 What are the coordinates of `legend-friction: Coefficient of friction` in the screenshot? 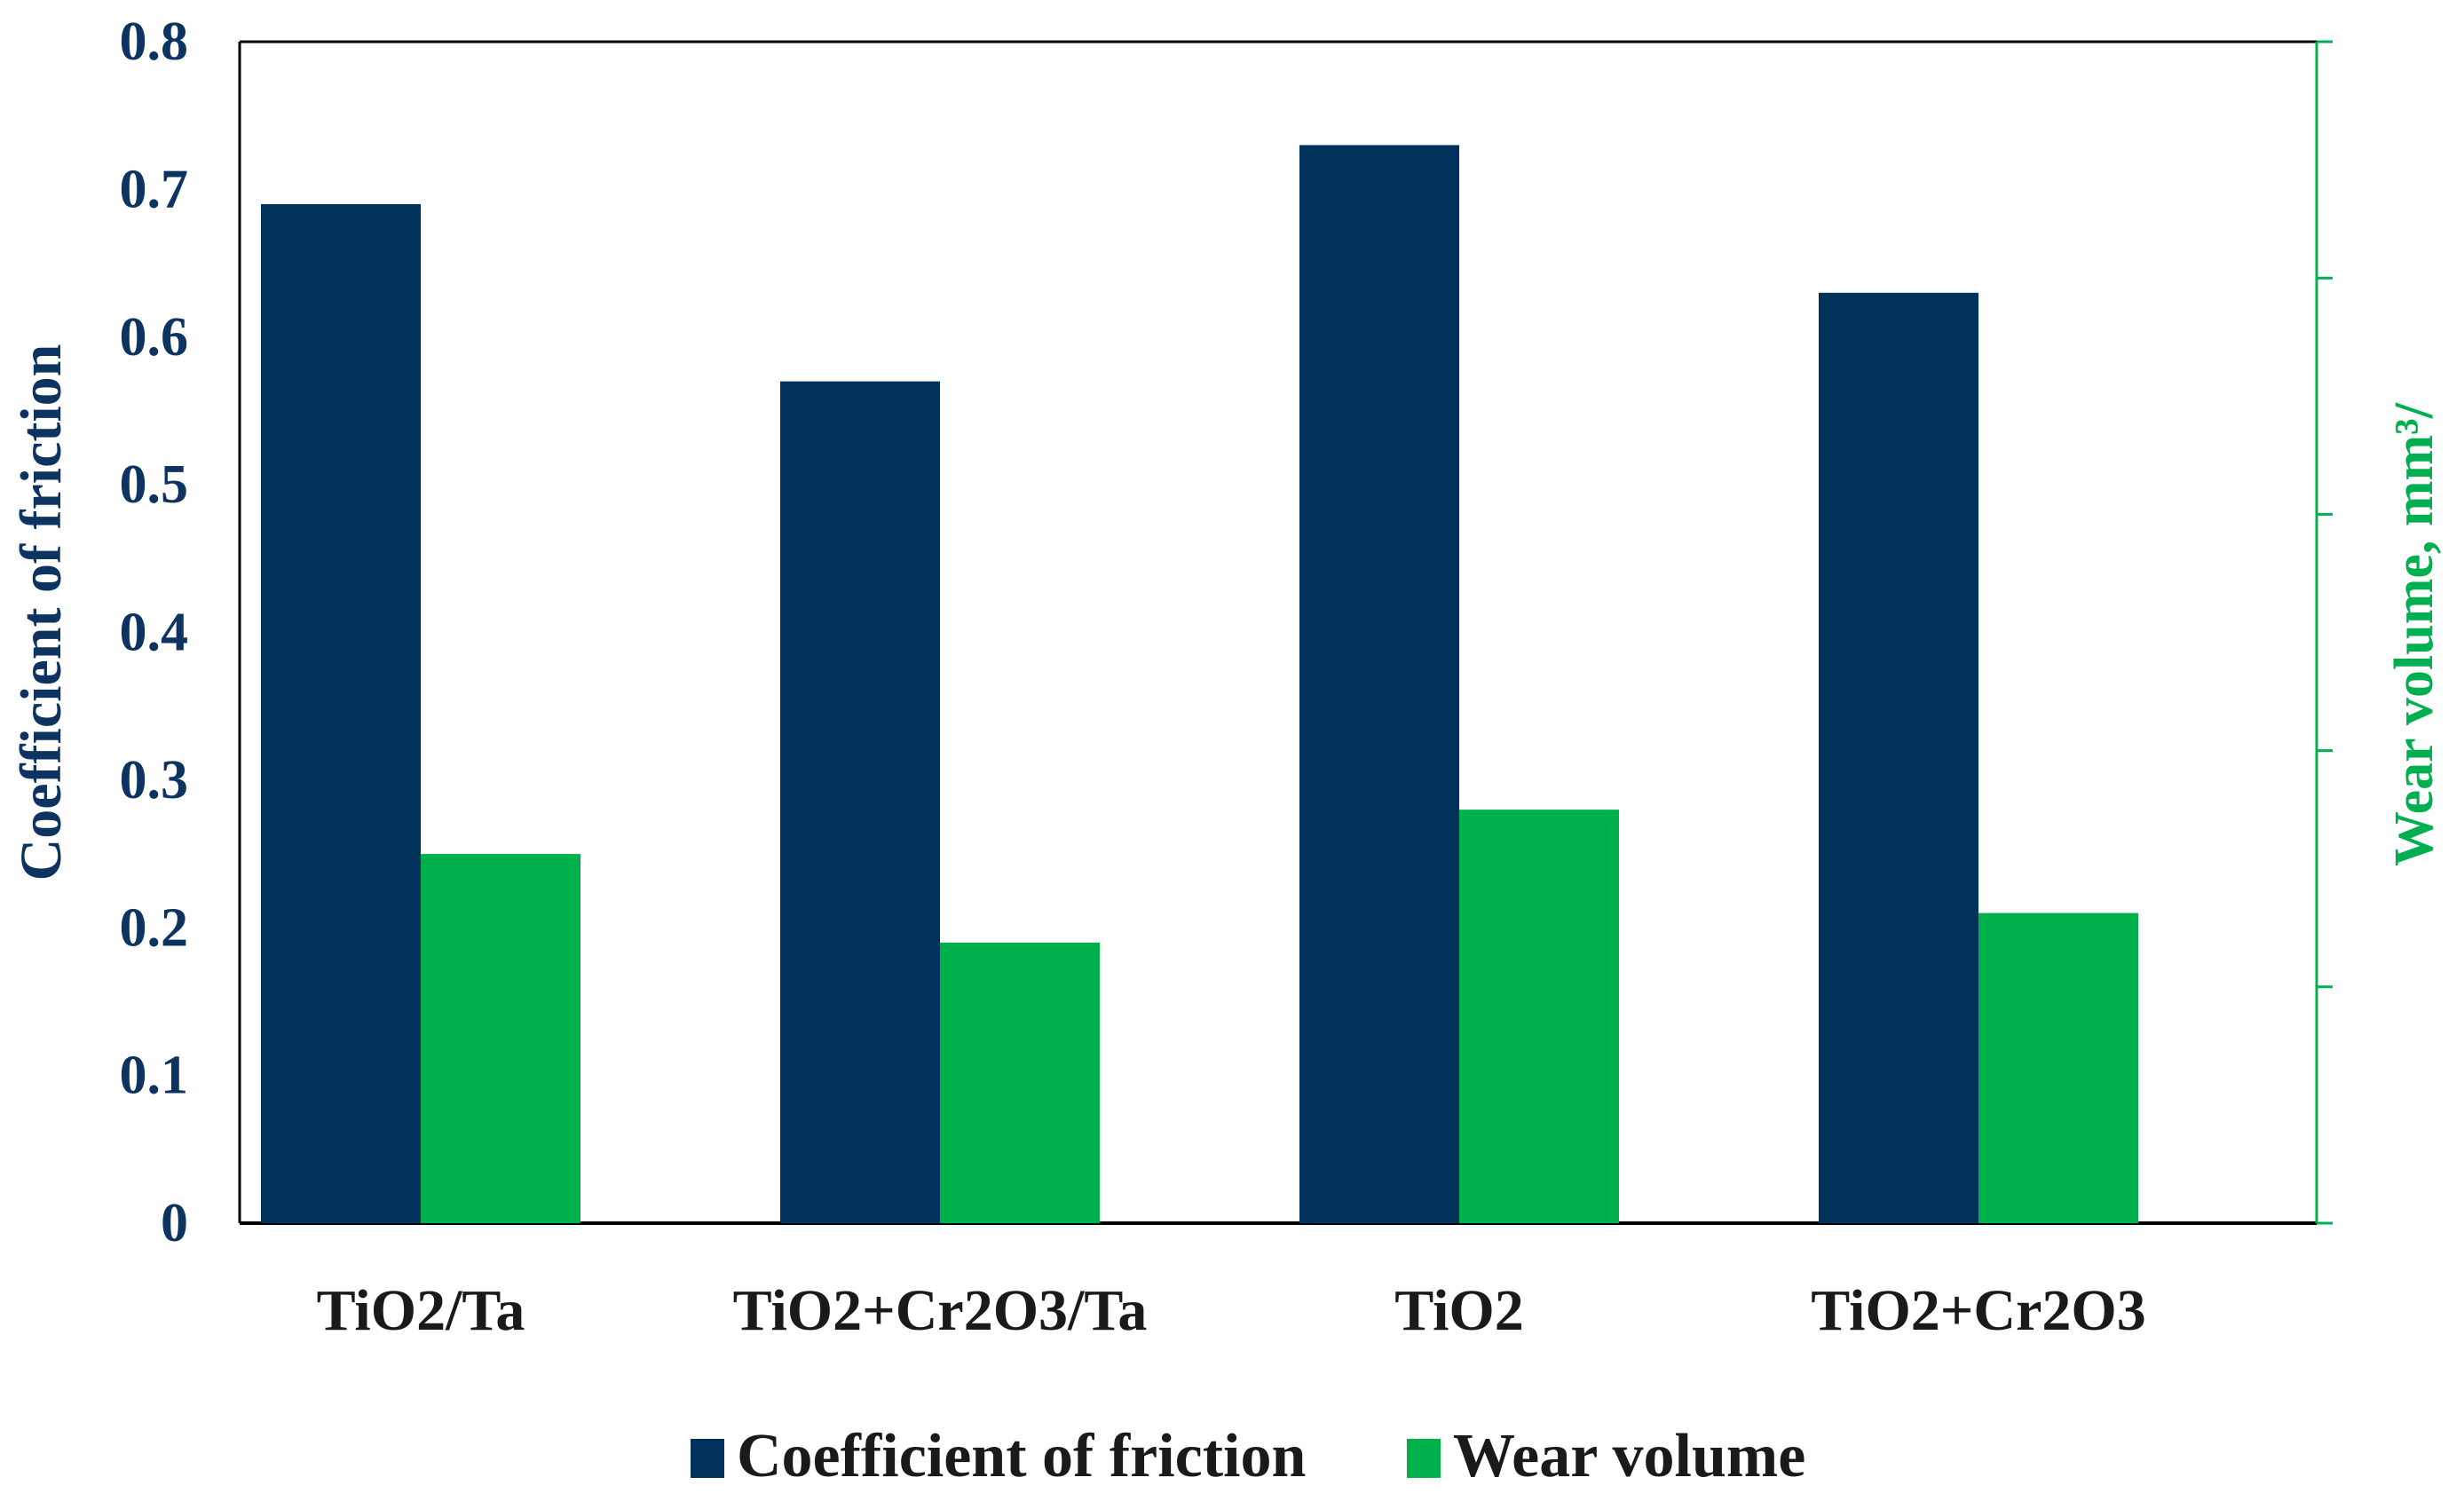 It's located at (998, 1456).